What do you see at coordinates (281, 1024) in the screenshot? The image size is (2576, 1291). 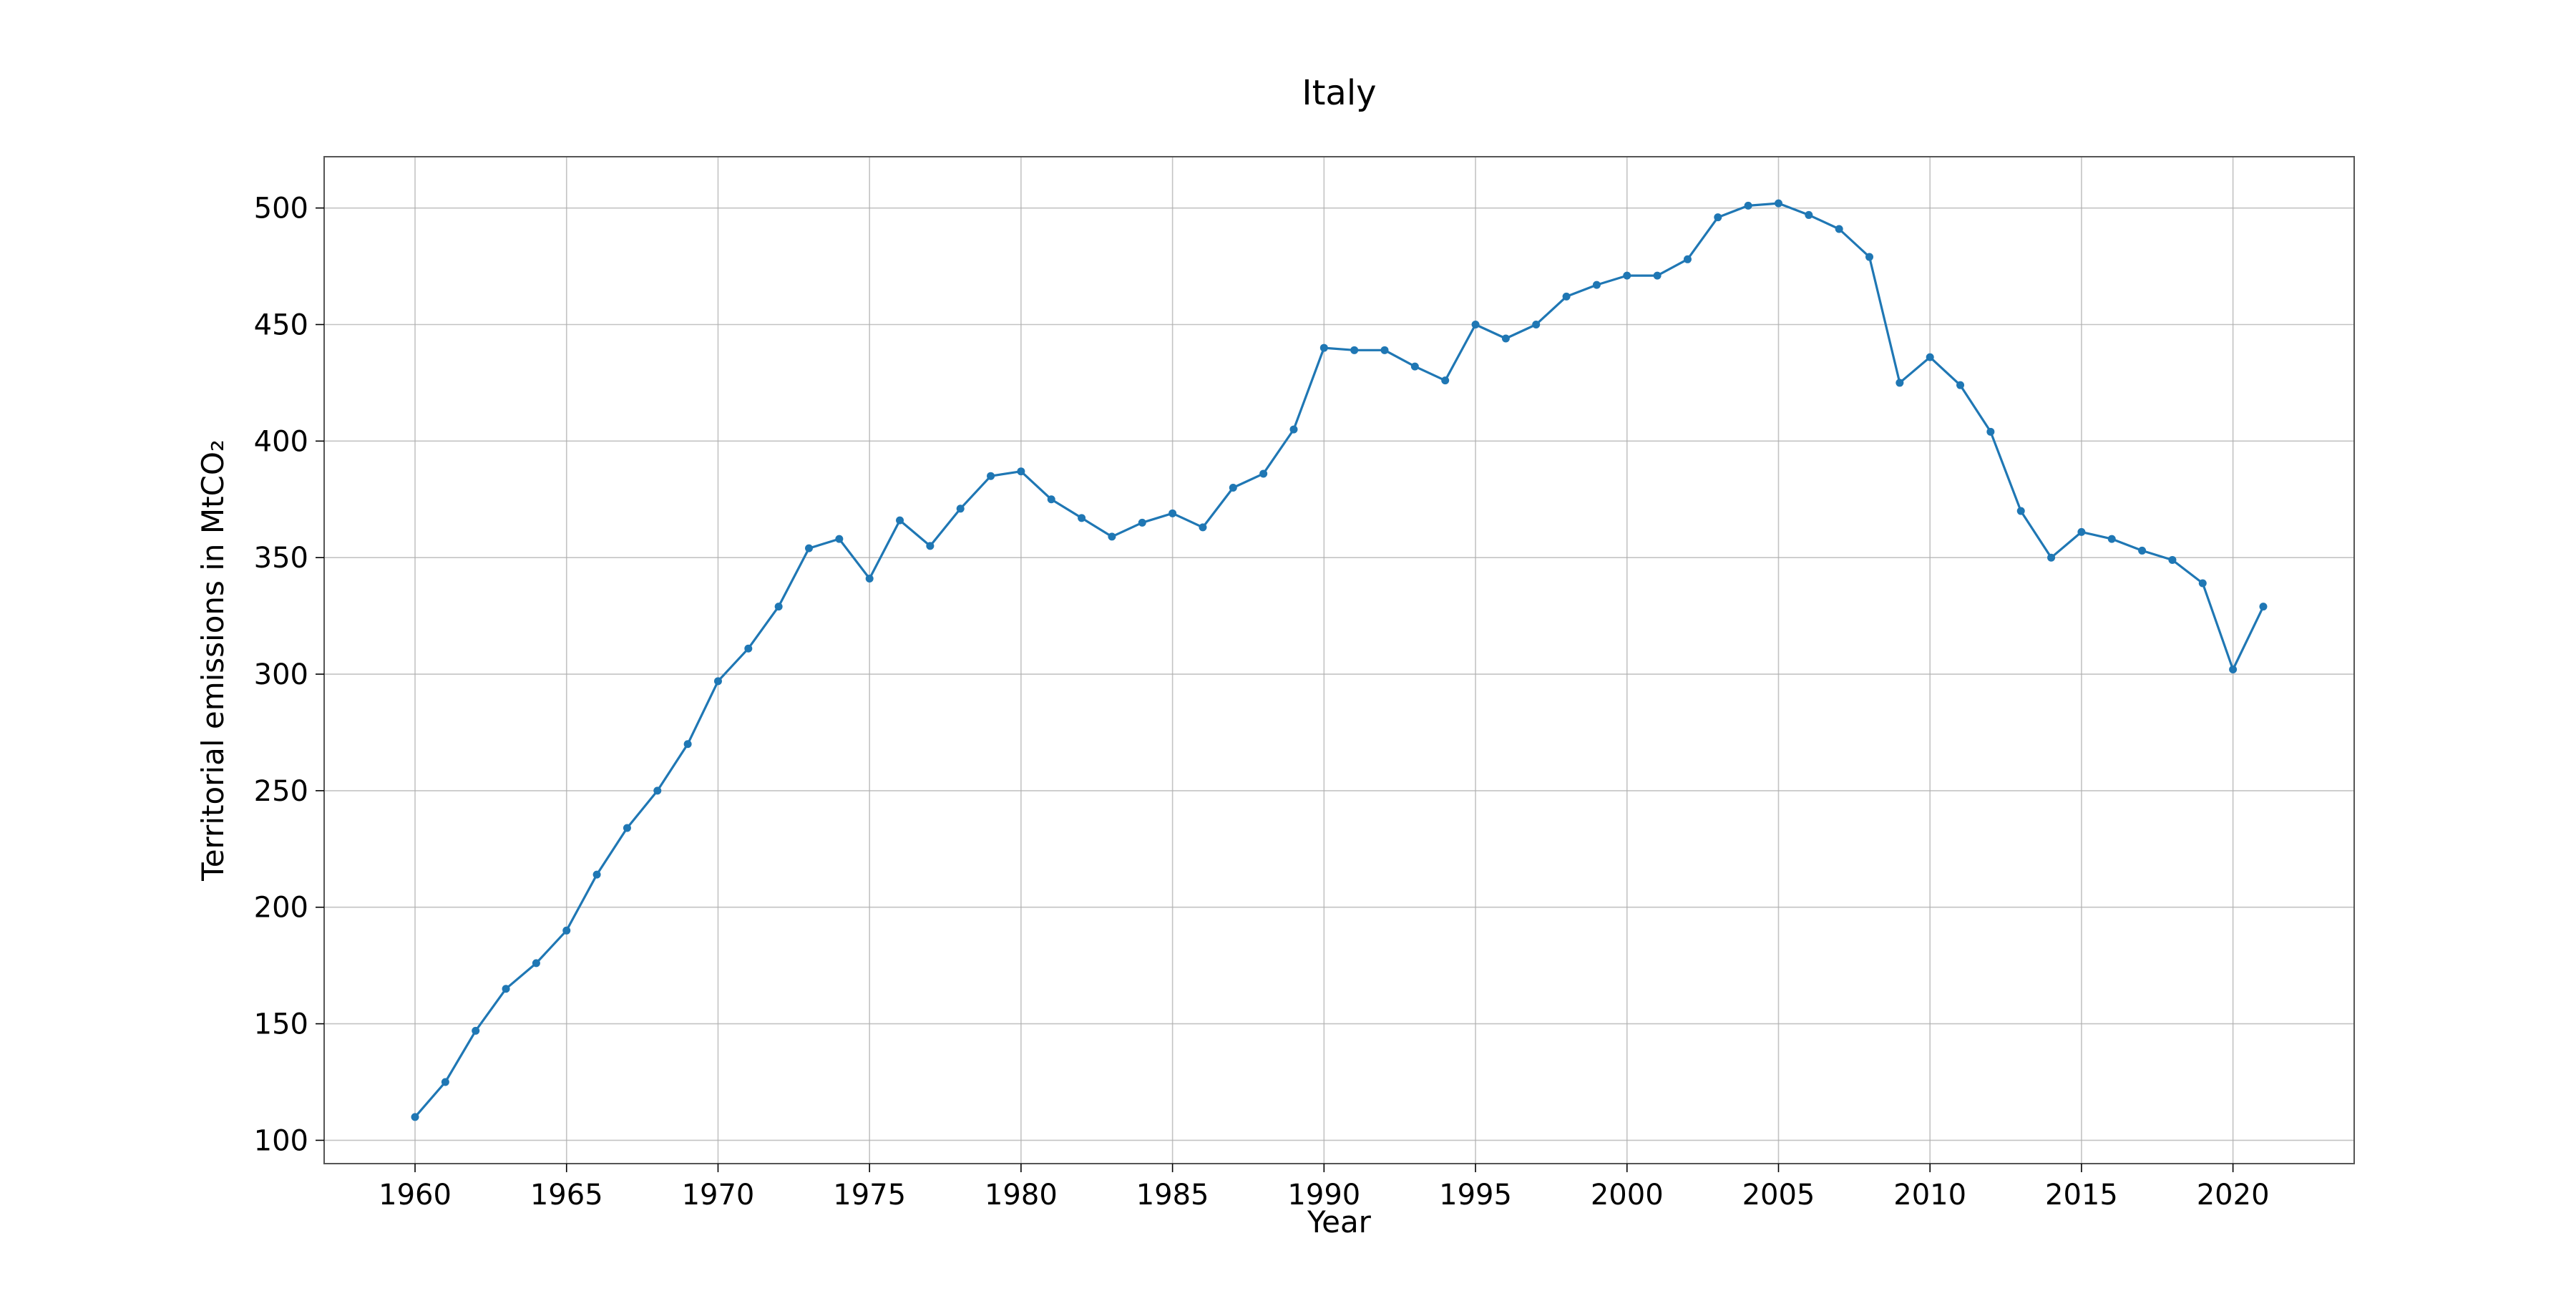 I see `y-tick-label: 150` at bounding box center [281, 1024].